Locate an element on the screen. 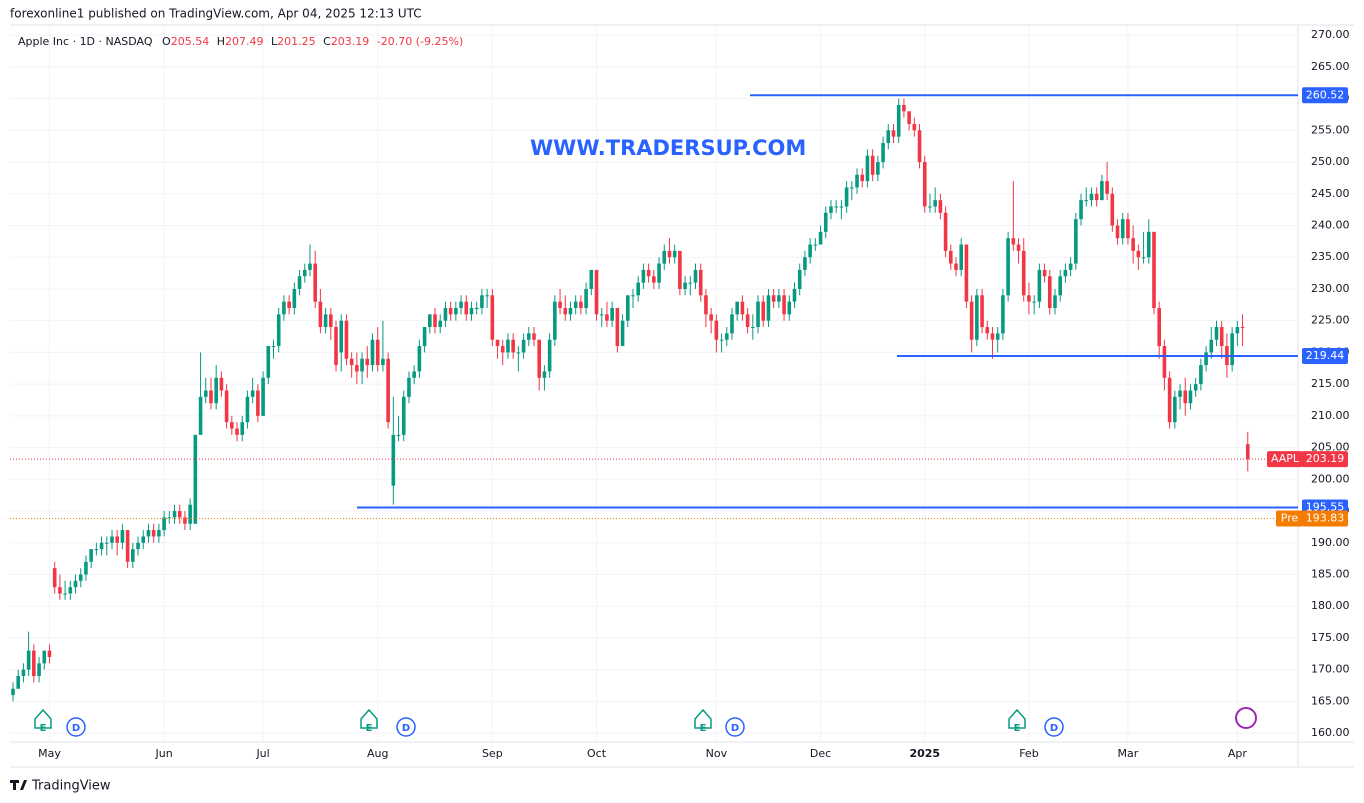  legend-label: C is located at coordinates (327, 41).